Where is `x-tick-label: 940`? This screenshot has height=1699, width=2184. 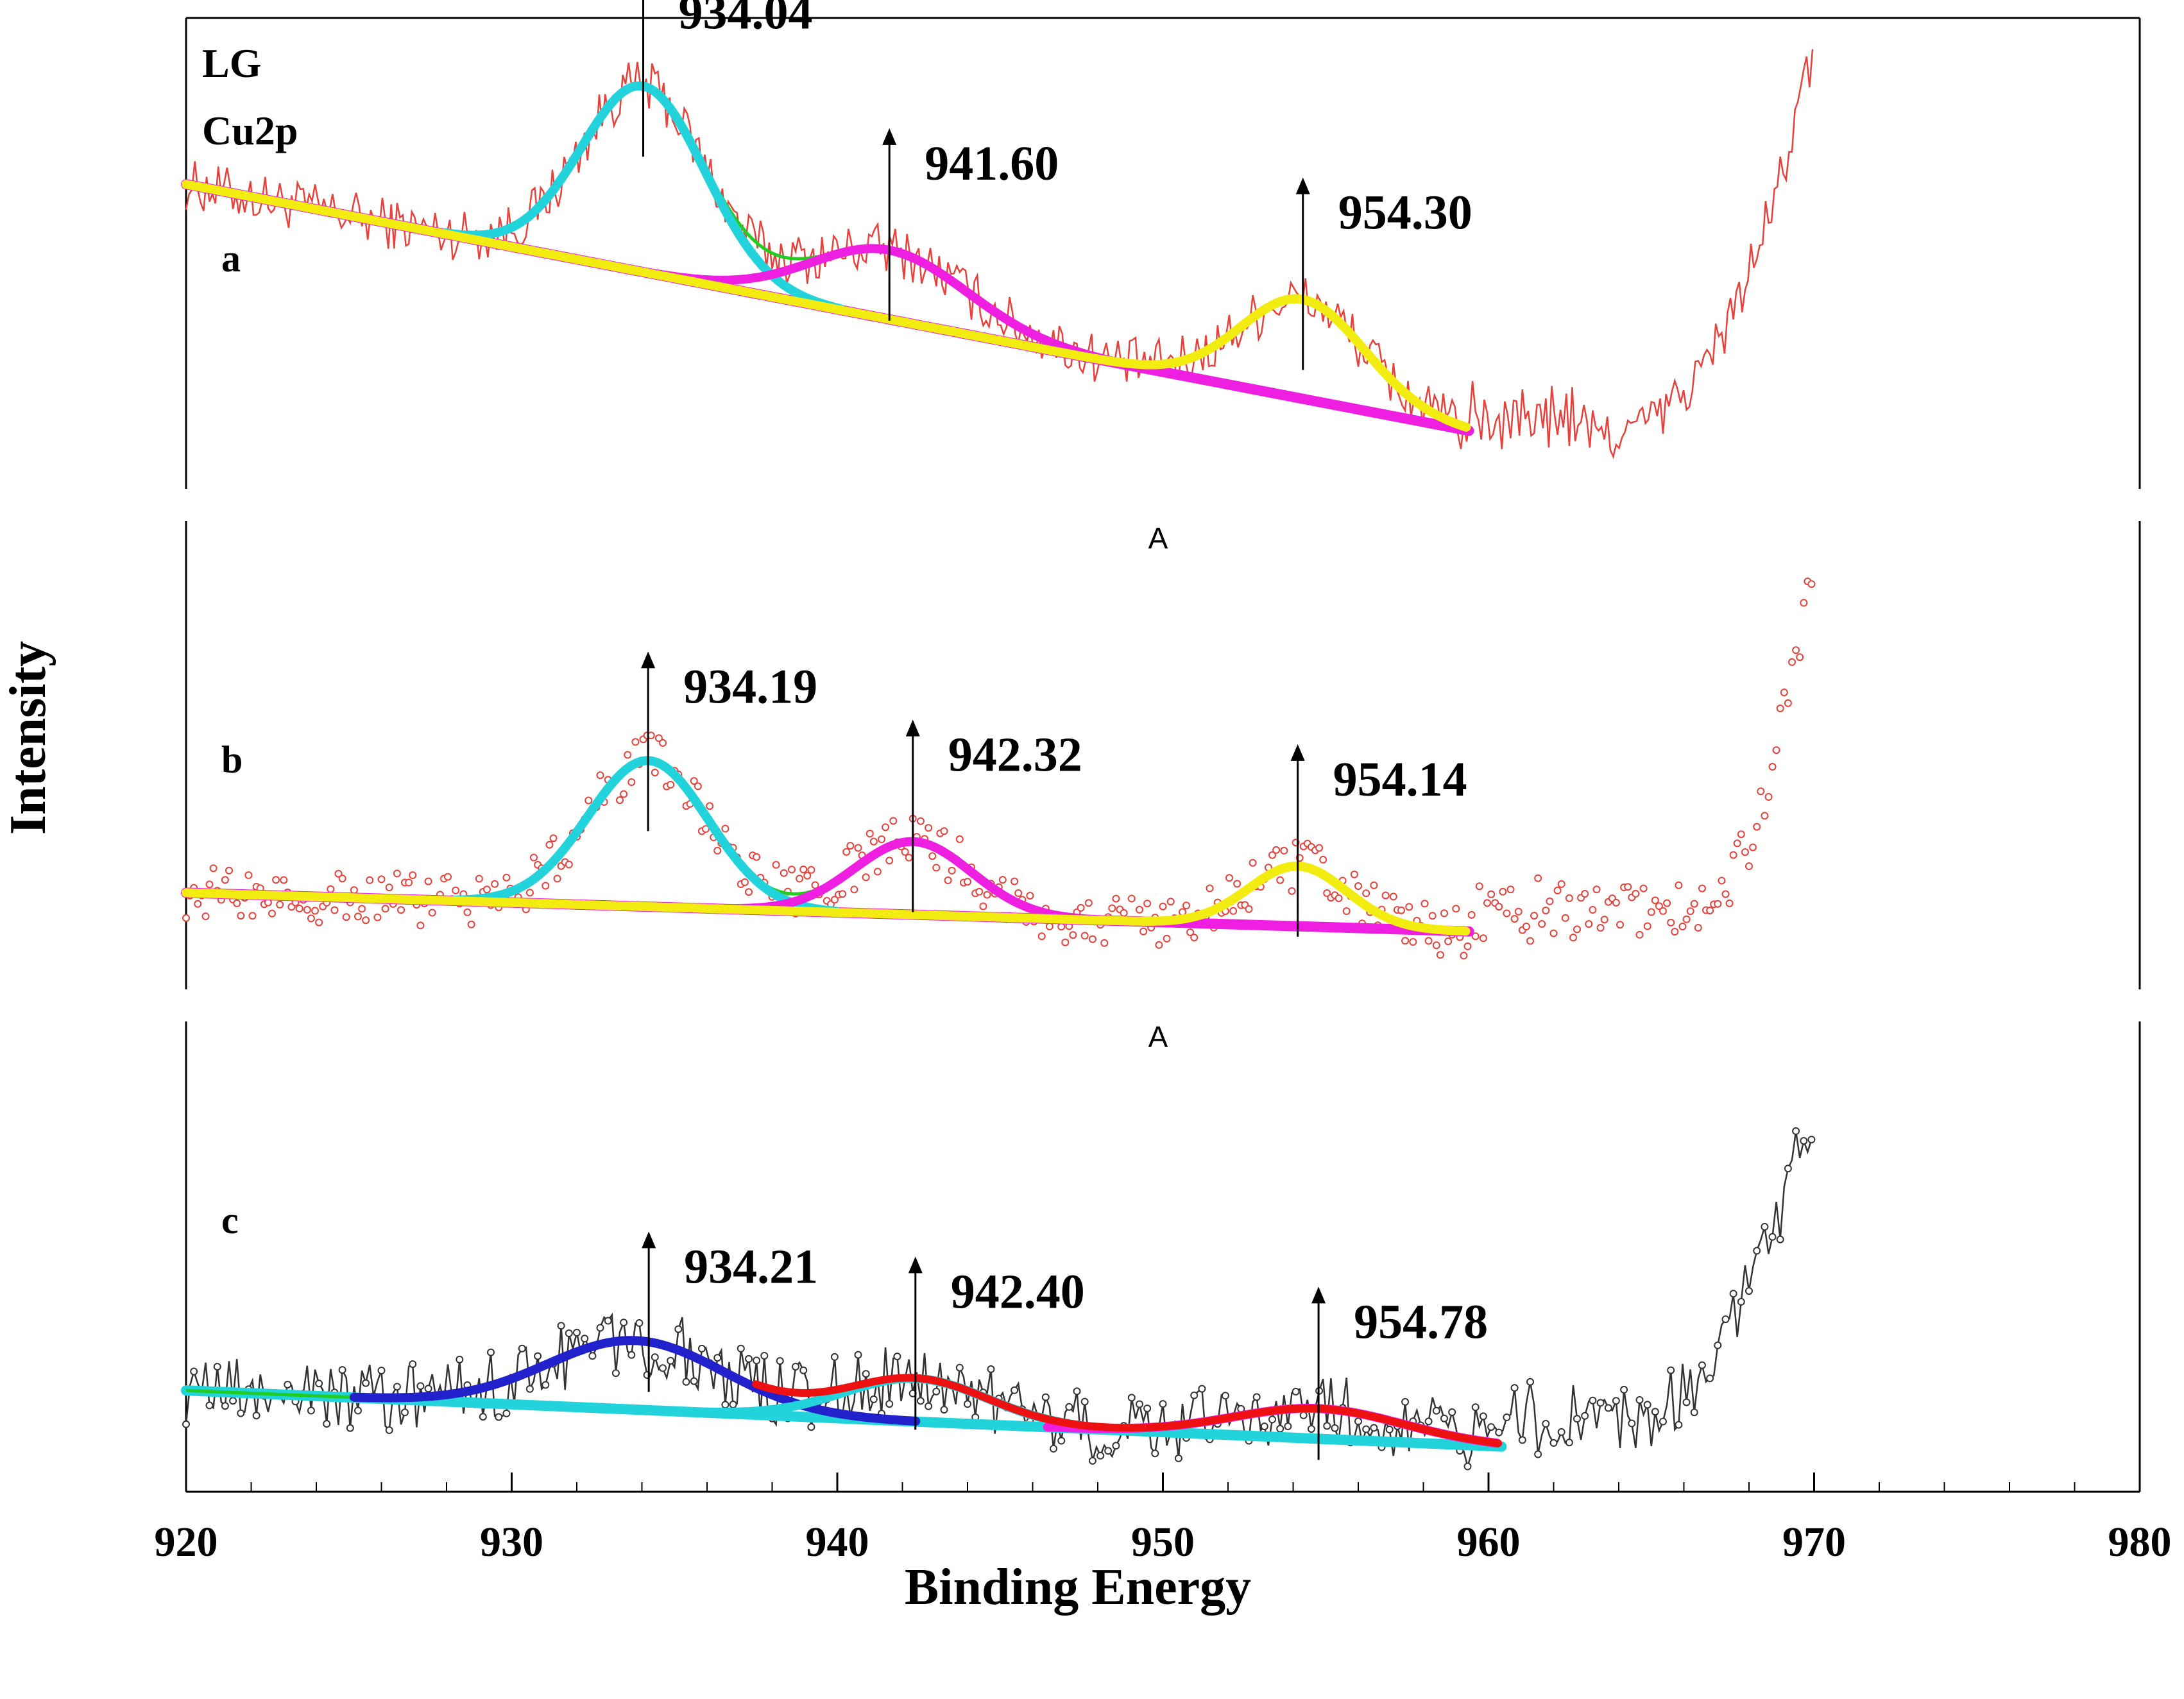
x-tick-label: 940 is located at coordinates (837, 1542).